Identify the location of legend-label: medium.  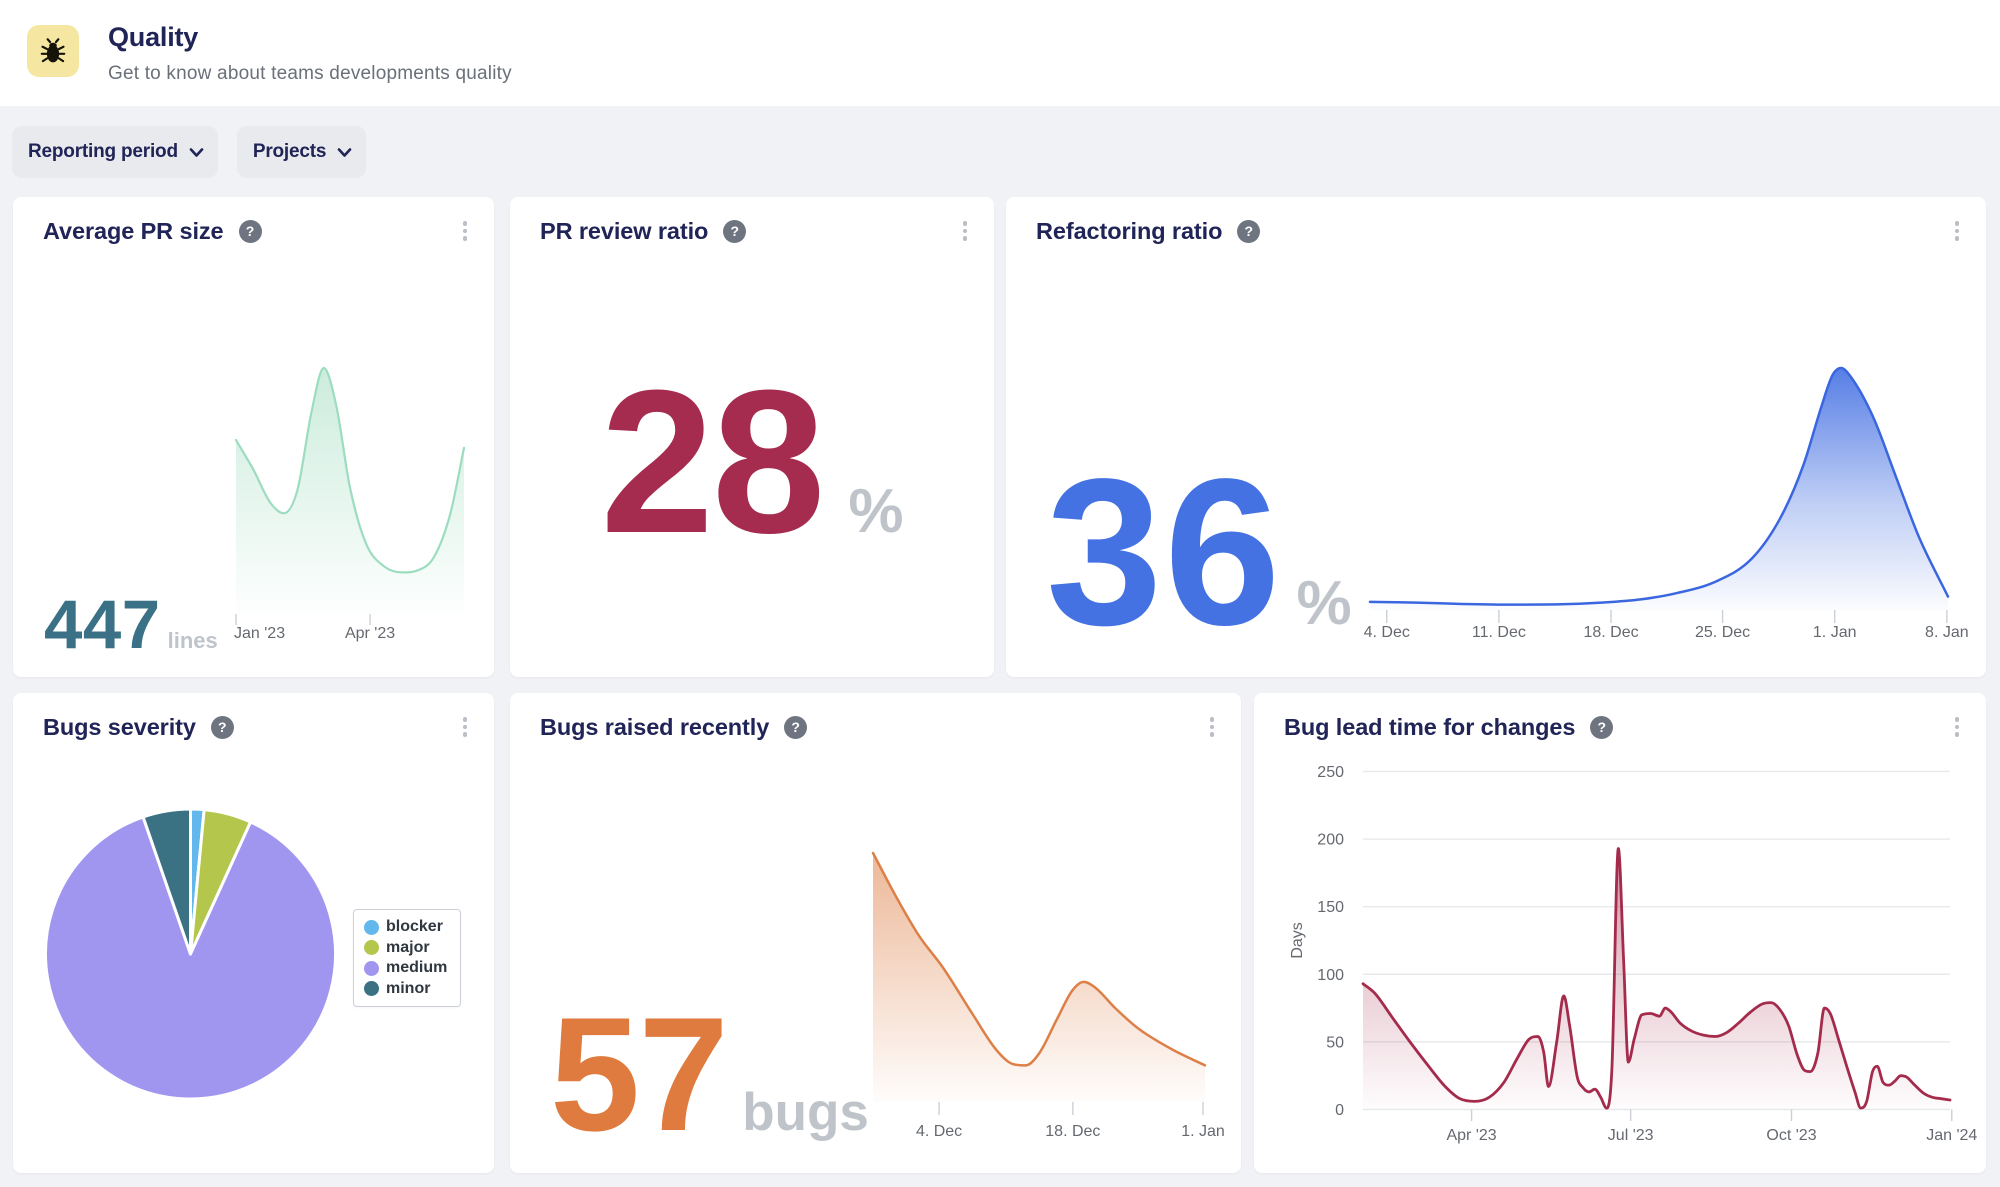
(417, 967).